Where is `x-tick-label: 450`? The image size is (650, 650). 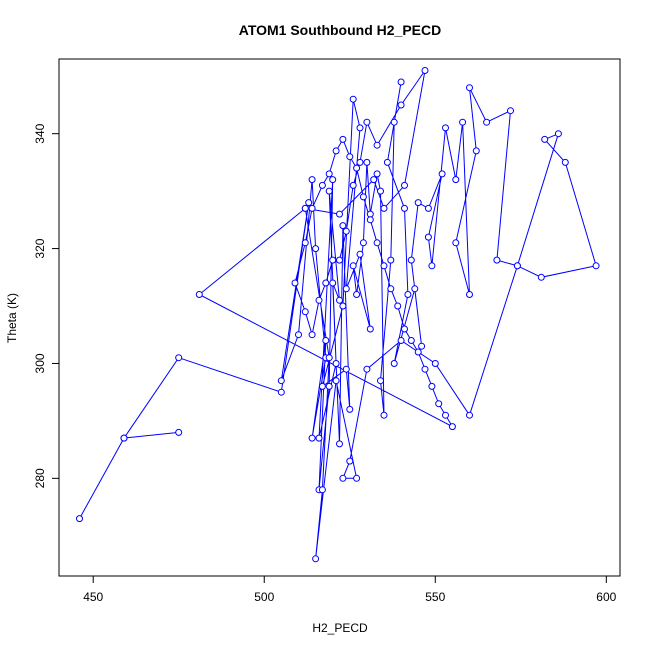
x-tick-label: 450 is located at coordinates (93, 597).